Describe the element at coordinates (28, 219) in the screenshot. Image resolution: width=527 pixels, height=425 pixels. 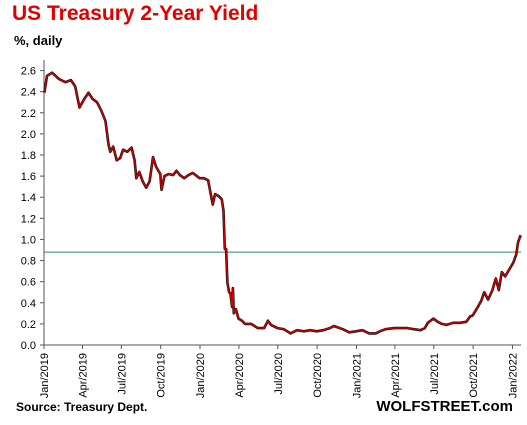
I see `y-tick-label: 1.2` at that location.